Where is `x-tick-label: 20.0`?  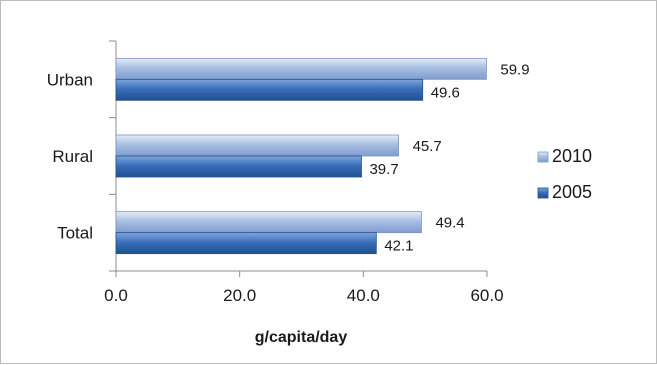 x-tick-label: 20.0 is located at coordinates (239, 295).